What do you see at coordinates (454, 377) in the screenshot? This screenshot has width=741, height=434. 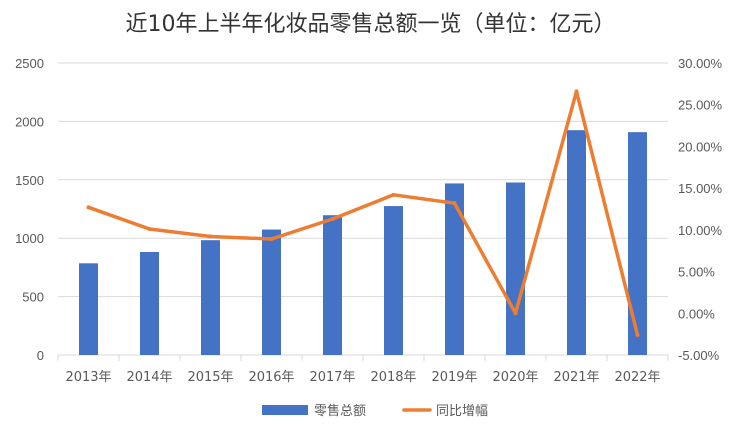 I see `category-label: 2019年` at bounding box center [454, 377].